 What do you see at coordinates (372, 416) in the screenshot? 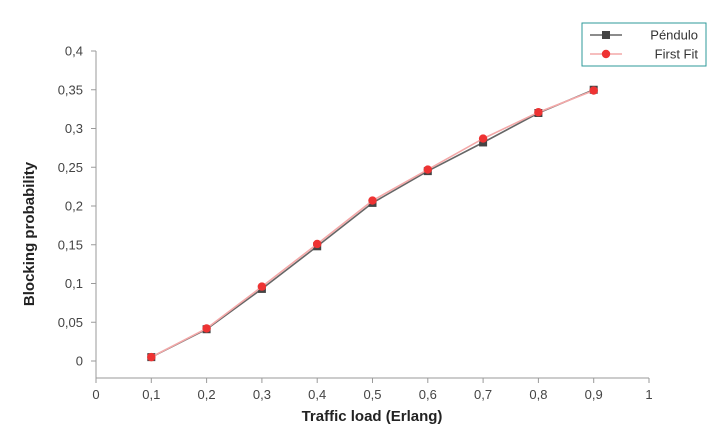
I see `x-axis-title: Traffic load (Erlang)` at bounding box center [372, 416].